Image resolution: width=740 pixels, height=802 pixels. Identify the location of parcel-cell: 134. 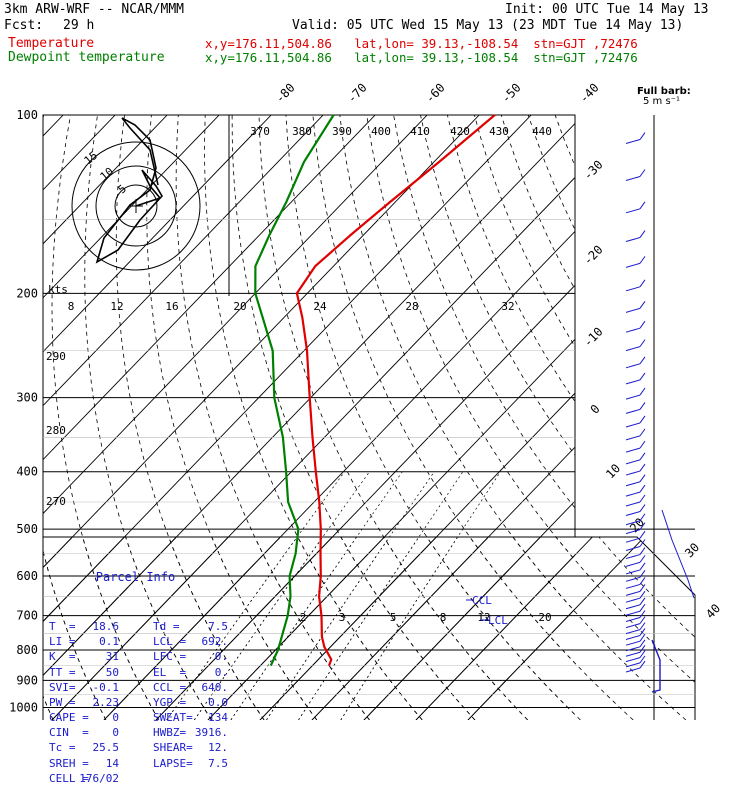
(218, 718).